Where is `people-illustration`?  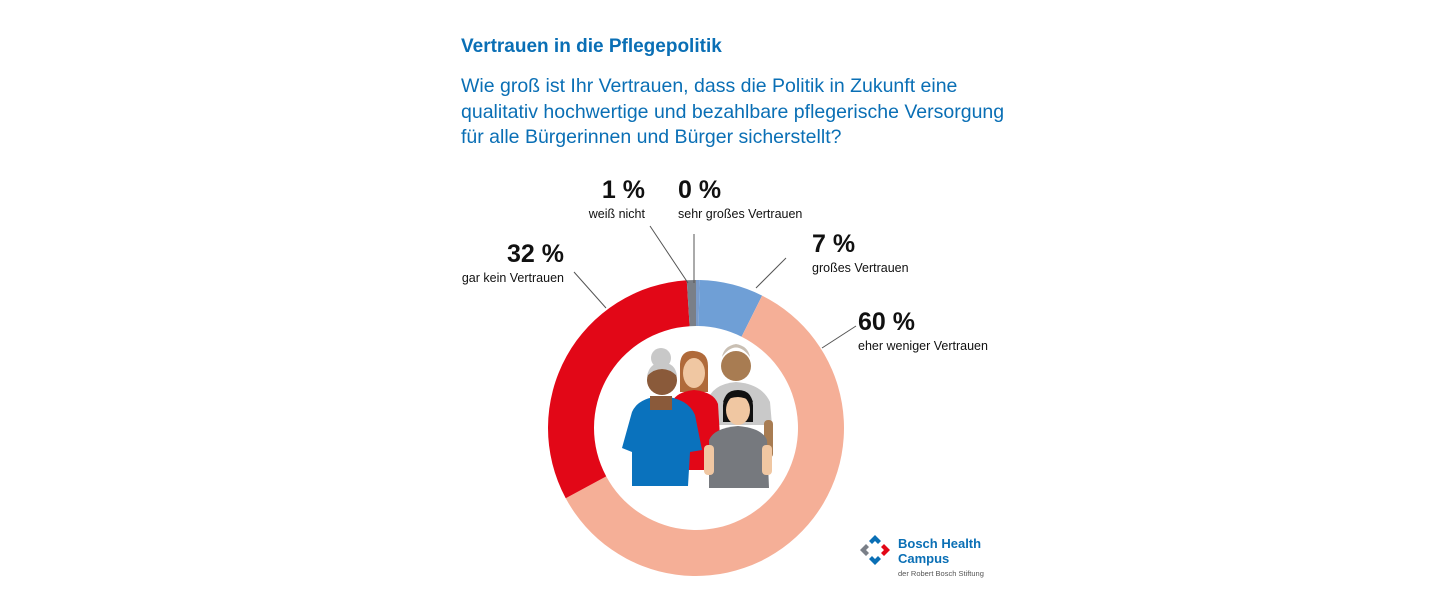
people-illustration is located at coordinates (697, 416).